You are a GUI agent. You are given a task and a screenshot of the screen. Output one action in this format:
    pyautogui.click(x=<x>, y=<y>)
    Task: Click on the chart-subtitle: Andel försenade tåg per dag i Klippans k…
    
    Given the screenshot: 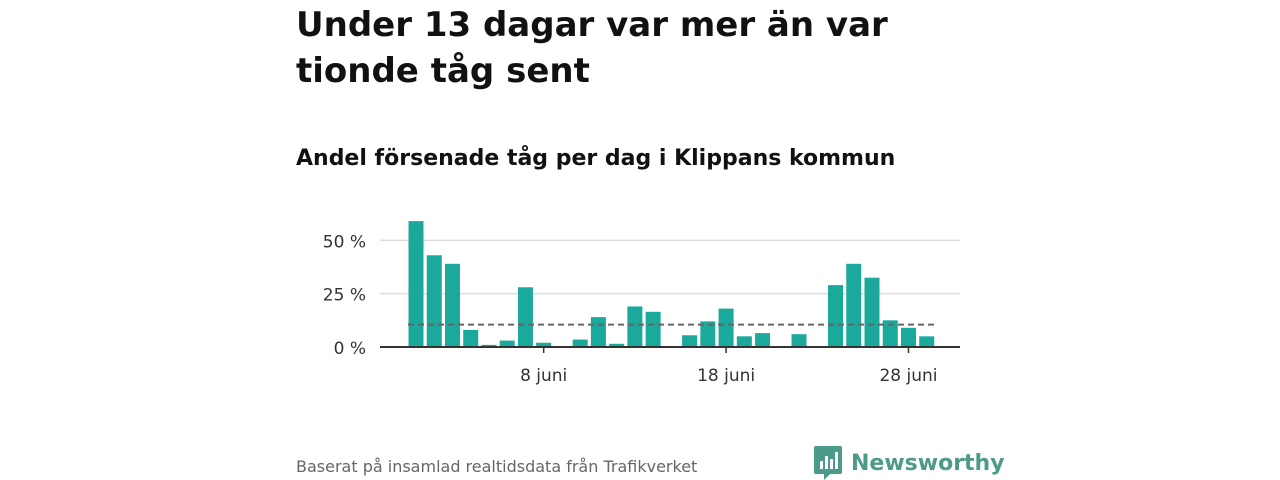 What is the action you would take?
    pyautogui.click(x=596, y=158)
    